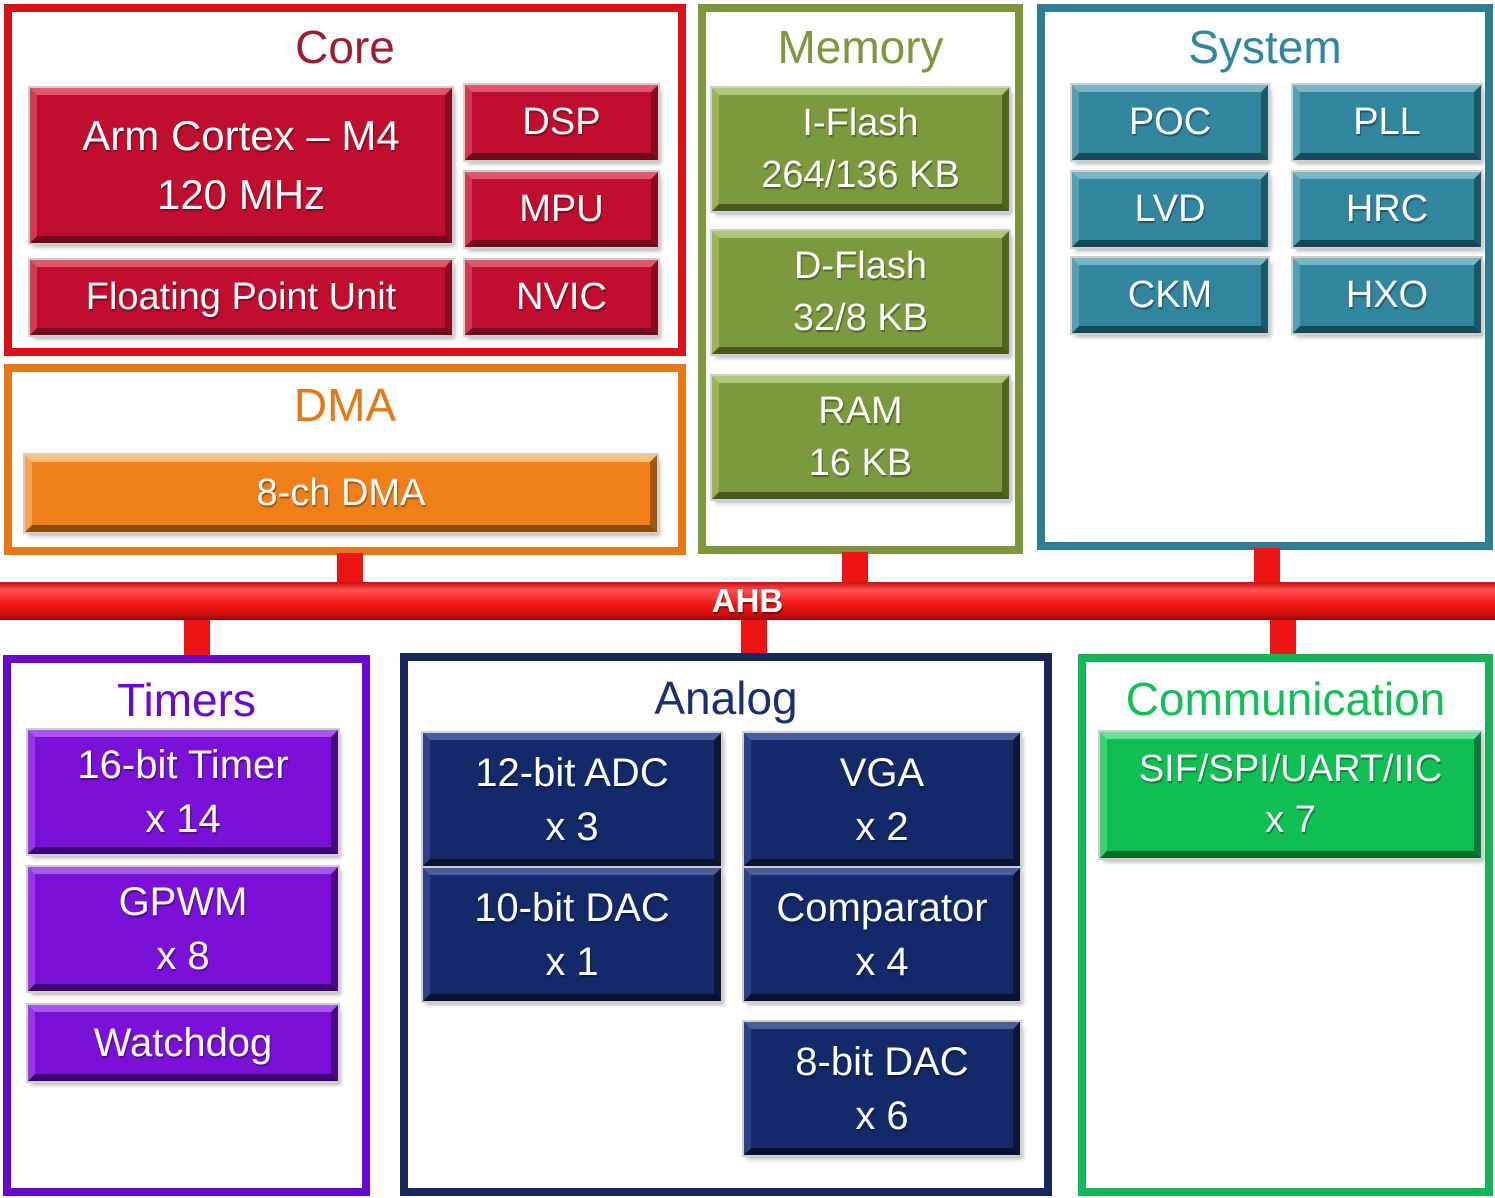 Image resolution: width=1495 pixels, height=1198 pixels. What do you see at coordinates (882, 934) in the screenshot?
I see `block-comparator: Comparator x 4` at bounding box center [882, 934].